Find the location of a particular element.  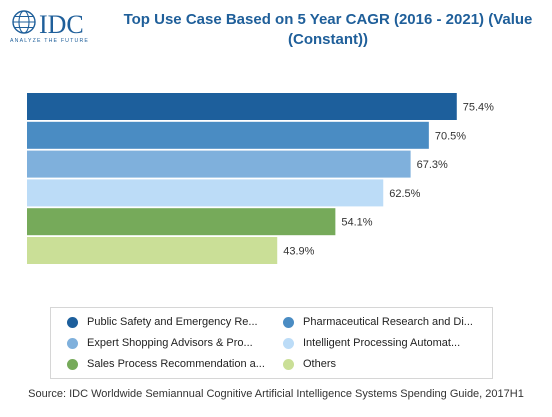

bar-value-label: 67.3% is located at coordinates (432, 165).